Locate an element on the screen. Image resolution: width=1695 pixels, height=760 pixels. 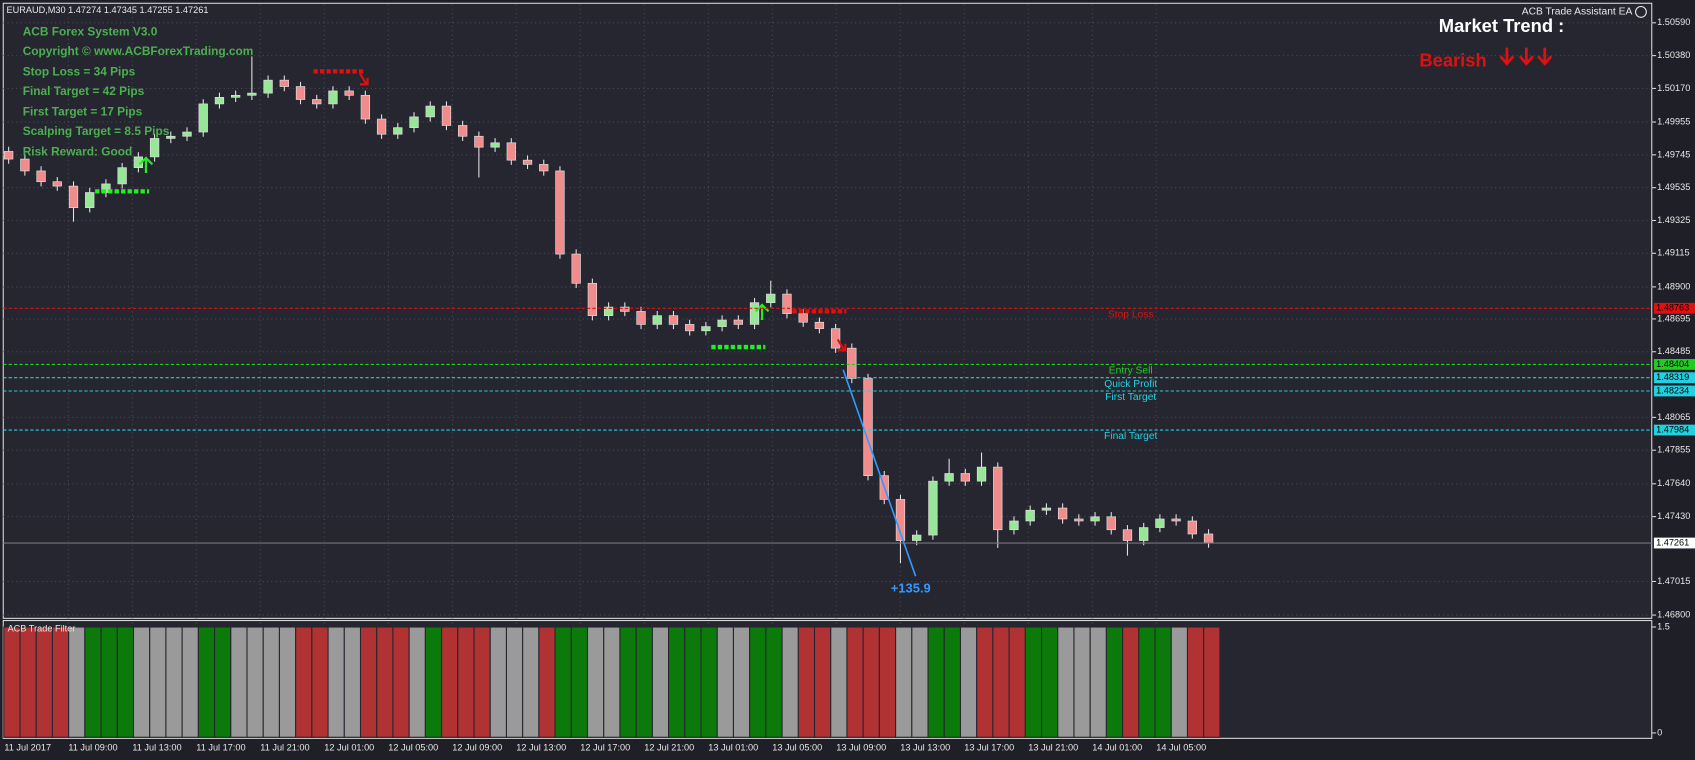
y-tick-label: 1.46800 is located at coordinates (1673, 614).